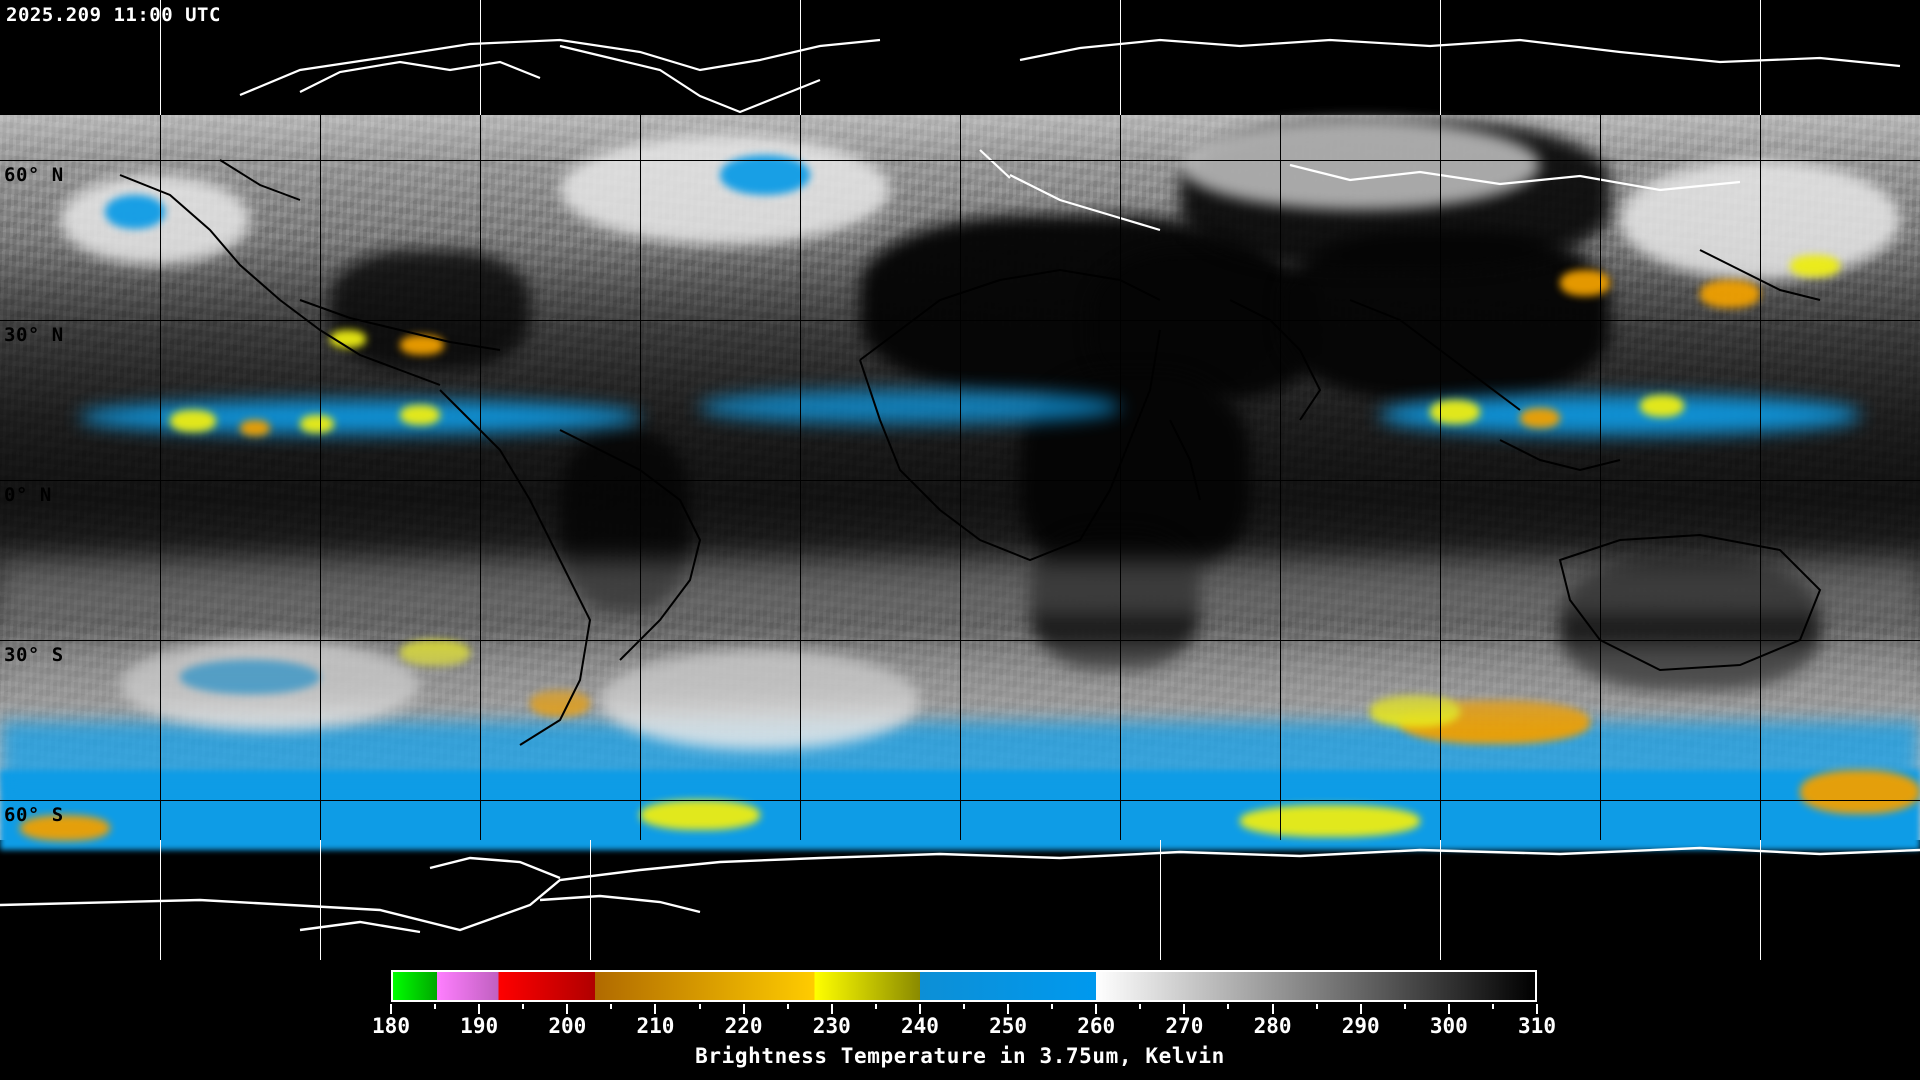 This screenshot has width=1920, height=1080. What do you see at coordinates (960, 1056) in the screenshot?
I see `colorbar-caption: Brightness Temperature in 3.75um, Kelvin` at bounding box center [960, 1056].